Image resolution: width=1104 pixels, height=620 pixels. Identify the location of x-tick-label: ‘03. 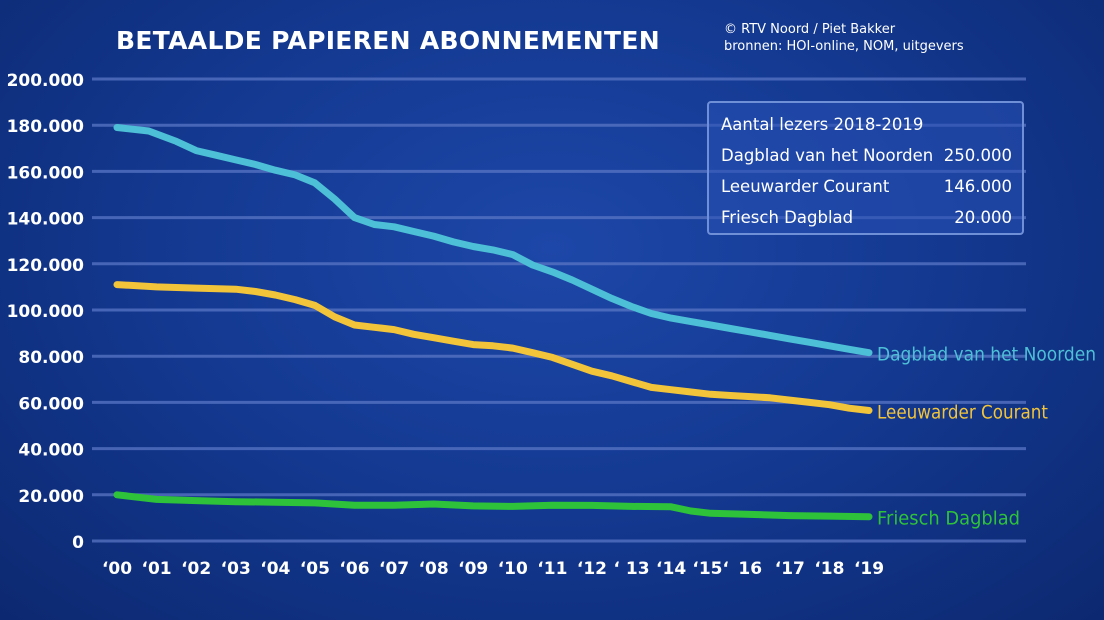
(236, 569).